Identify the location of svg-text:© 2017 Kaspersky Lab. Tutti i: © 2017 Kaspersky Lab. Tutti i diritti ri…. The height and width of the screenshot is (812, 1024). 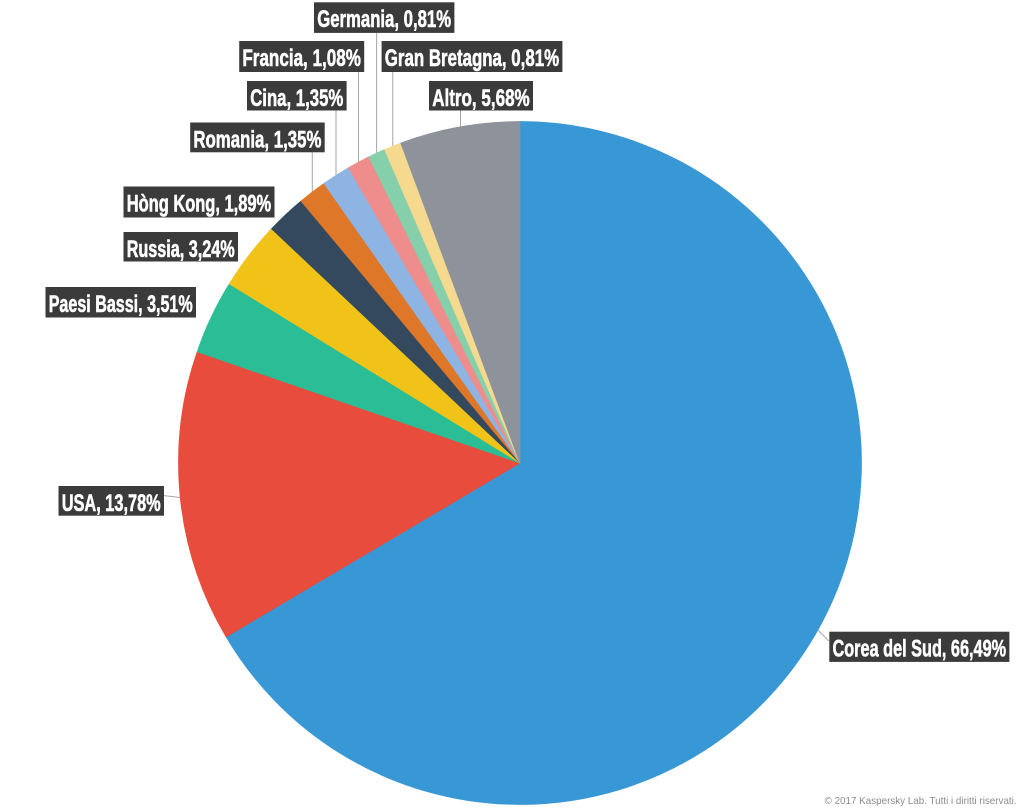
(921, 801).